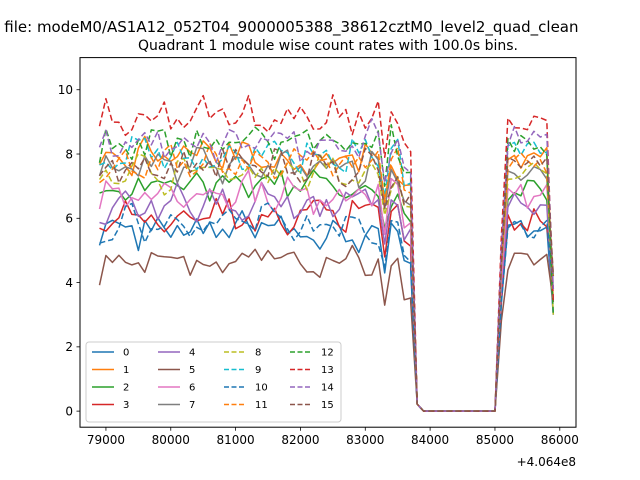 This screenshot has height=480, width=640. I want to click on x-tick-label: 79000, so click(106, 440).